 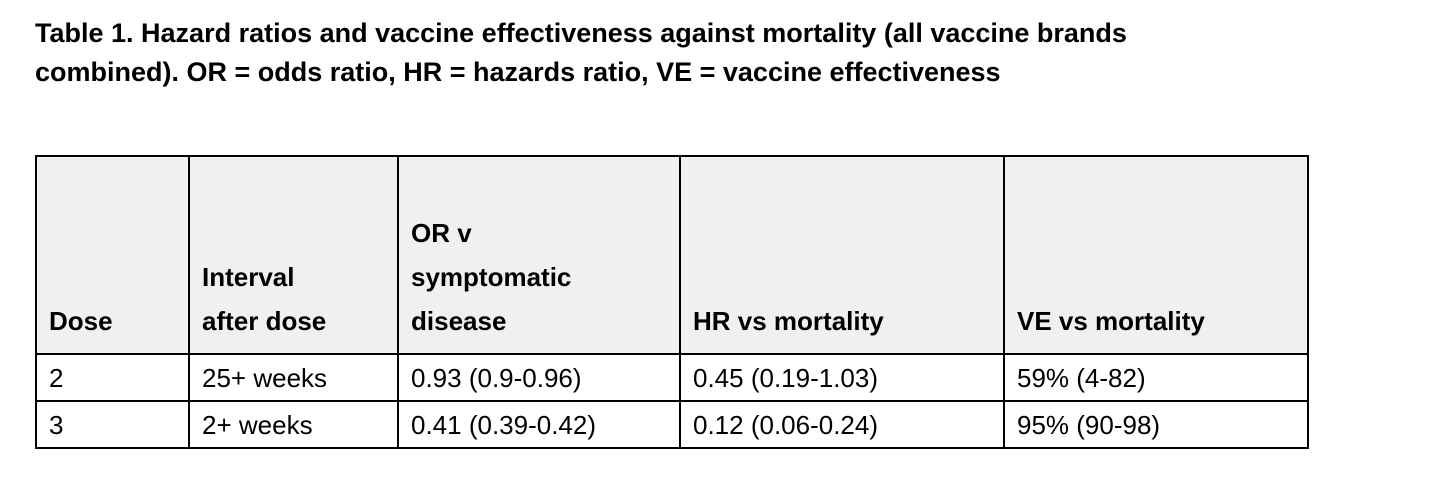 I want to click on cell-dose: 3, so click(x=112, y=424).